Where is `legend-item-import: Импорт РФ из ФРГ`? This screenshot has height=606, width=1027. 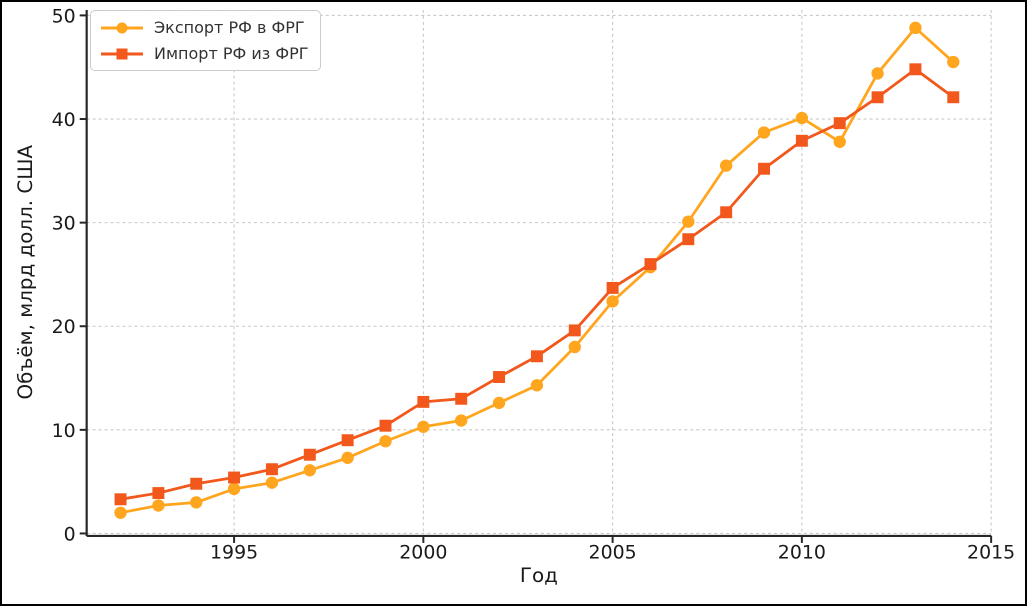
legend-item-import: Импорт РФ из ФРГ is located at coordinates (204, 53).